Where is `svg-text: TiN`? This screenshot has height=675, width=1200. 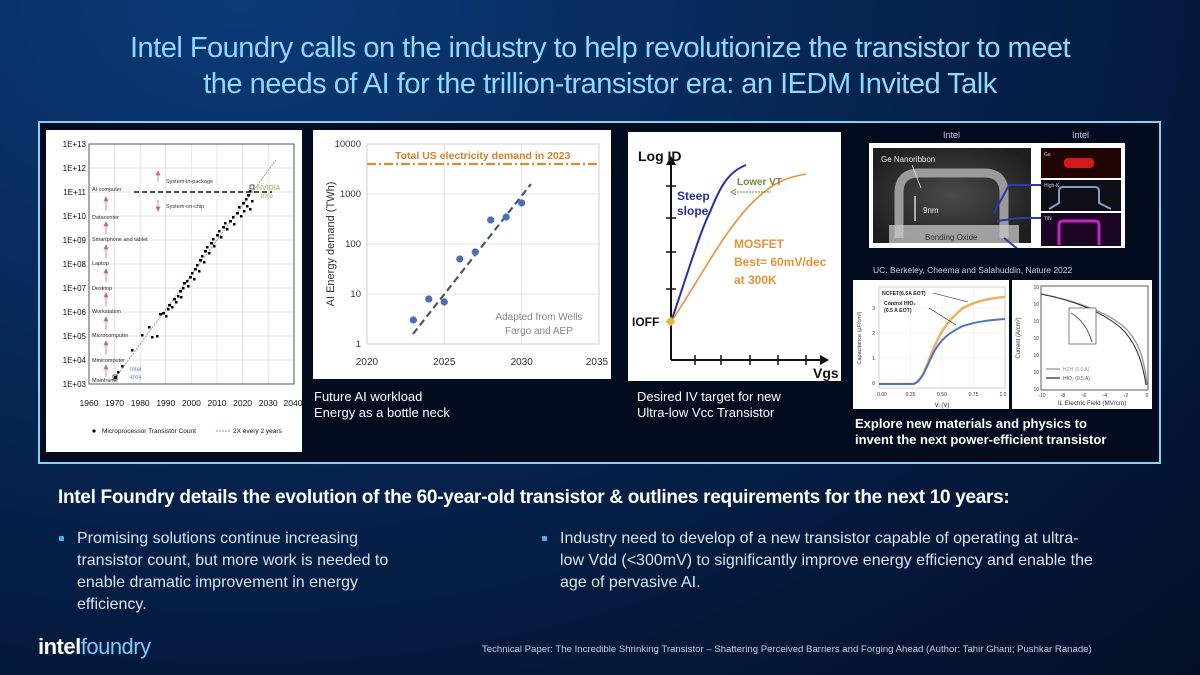
svg-text: TiN is located at coordinates (1048, 219).